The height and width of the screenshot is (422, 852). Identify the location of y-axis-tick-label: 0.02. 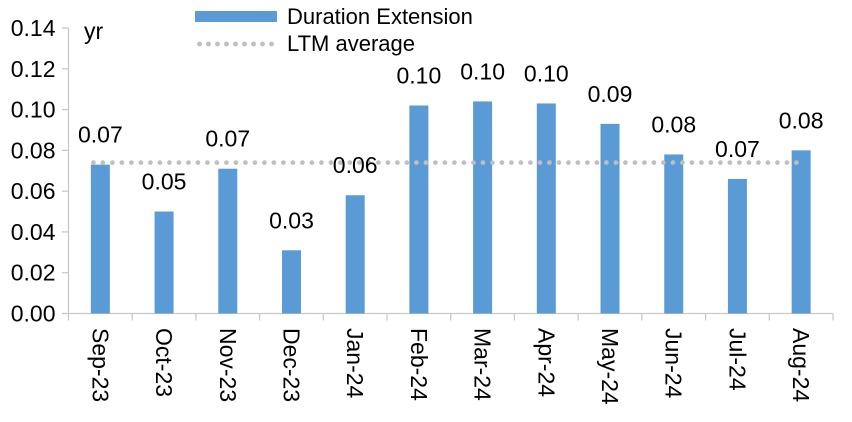
(33, 273).